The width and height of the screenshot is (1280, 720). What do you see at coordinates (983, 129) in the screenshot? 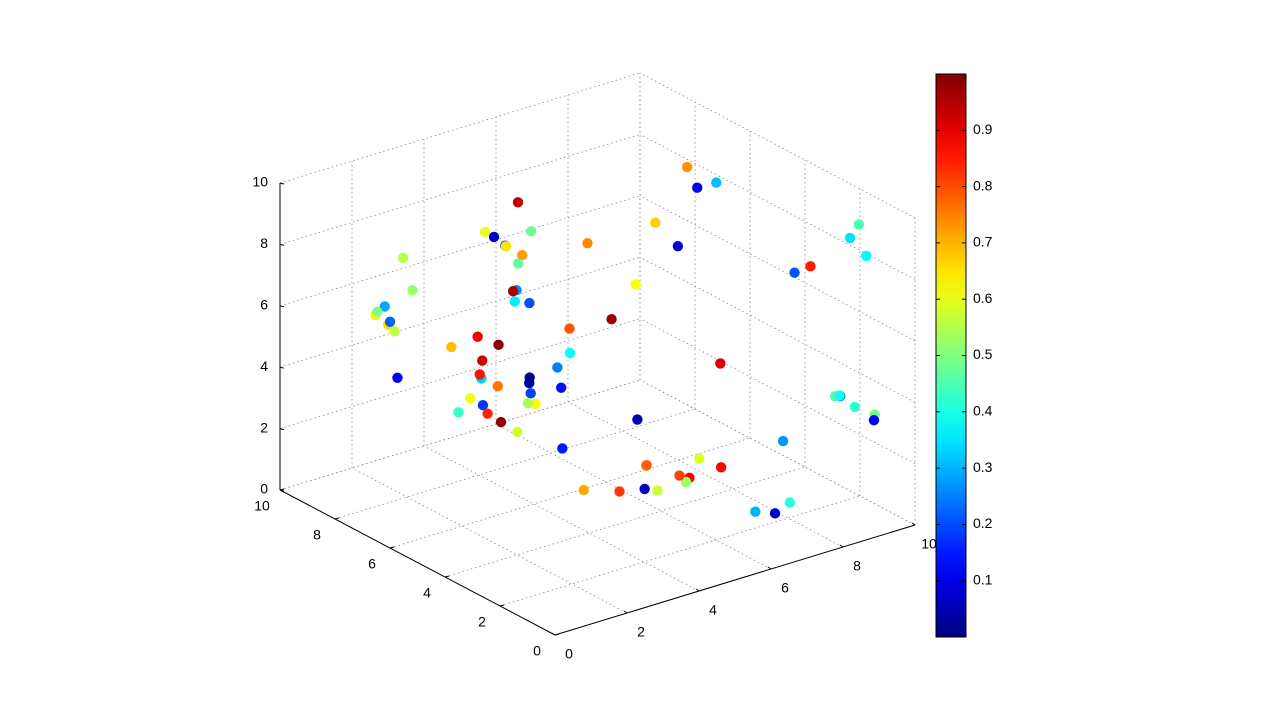
I see `colorbar-tick-label: 0.9` at bounding box center [983, 129].